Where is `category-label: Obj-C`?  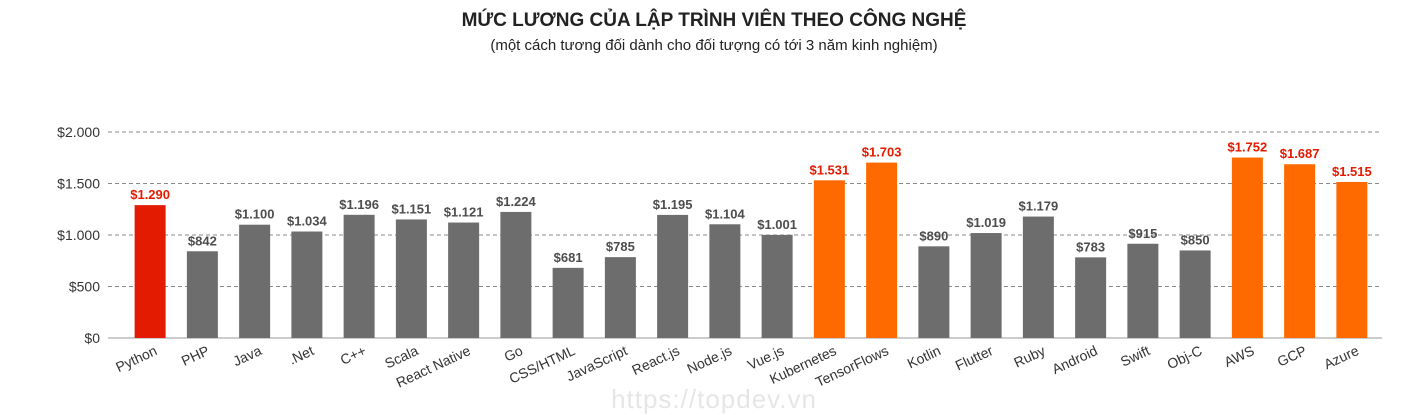 category-label: Obj-C is located at coordinates (1184, 357).